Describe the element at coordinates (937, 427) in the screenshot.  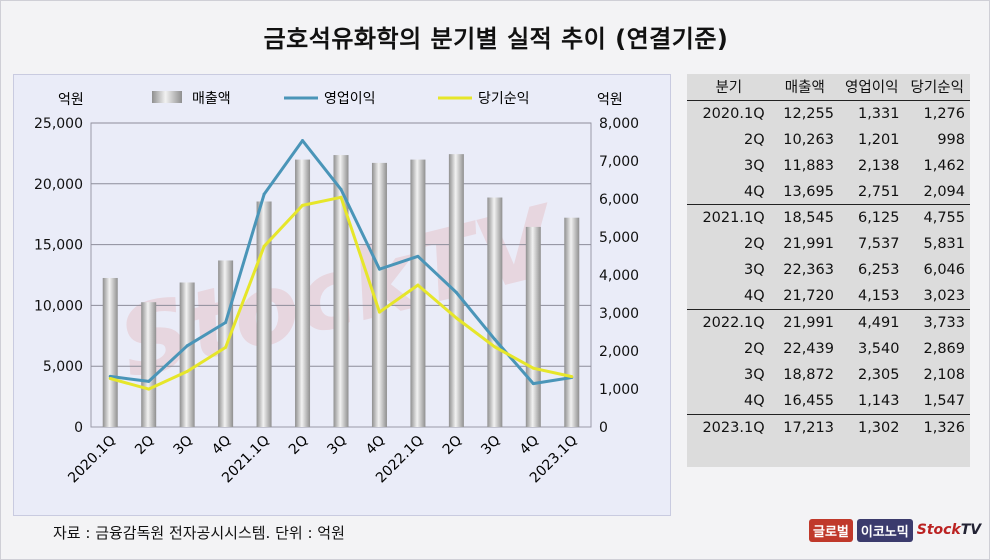
I see `table-value-cell: 1,326` at that location.